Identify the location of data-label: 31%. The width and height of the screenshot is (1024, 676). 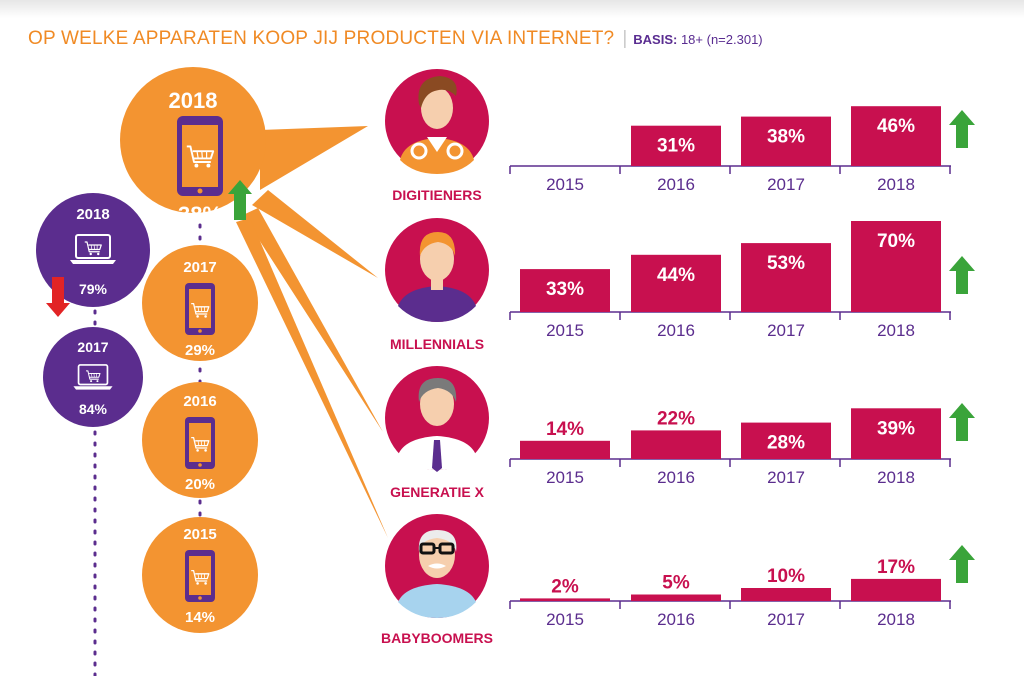
(676, 146).